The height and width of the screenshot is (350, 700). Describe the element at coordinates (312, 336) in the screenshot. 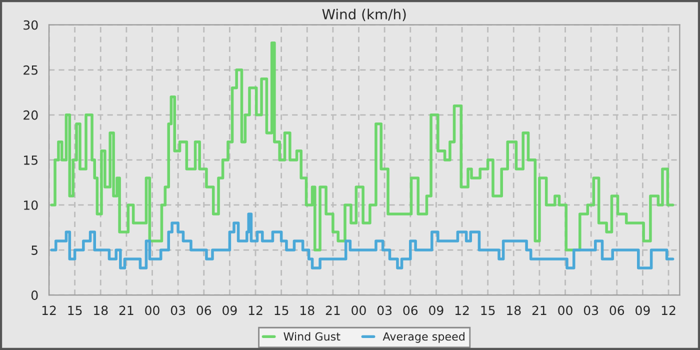

I see `legend-label: Wind Gust` at that location.